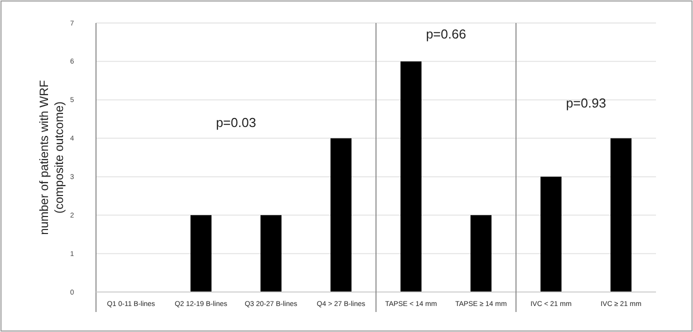 This screenshot has height=332, width=693. What do you see at coordinates (236, 122) in the screenshot?
I see `annotation: p=0.03` at bounding box center [236, 122].